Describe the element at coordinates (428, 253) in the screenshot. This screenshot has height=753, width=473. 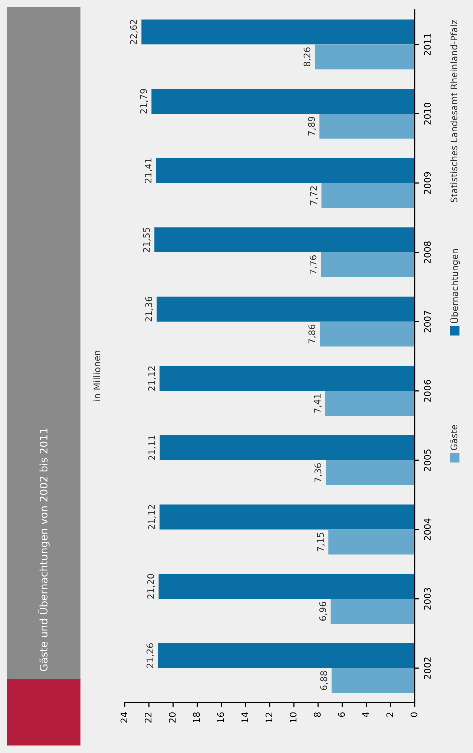
I see `y-tick-label: 2008` at that location.